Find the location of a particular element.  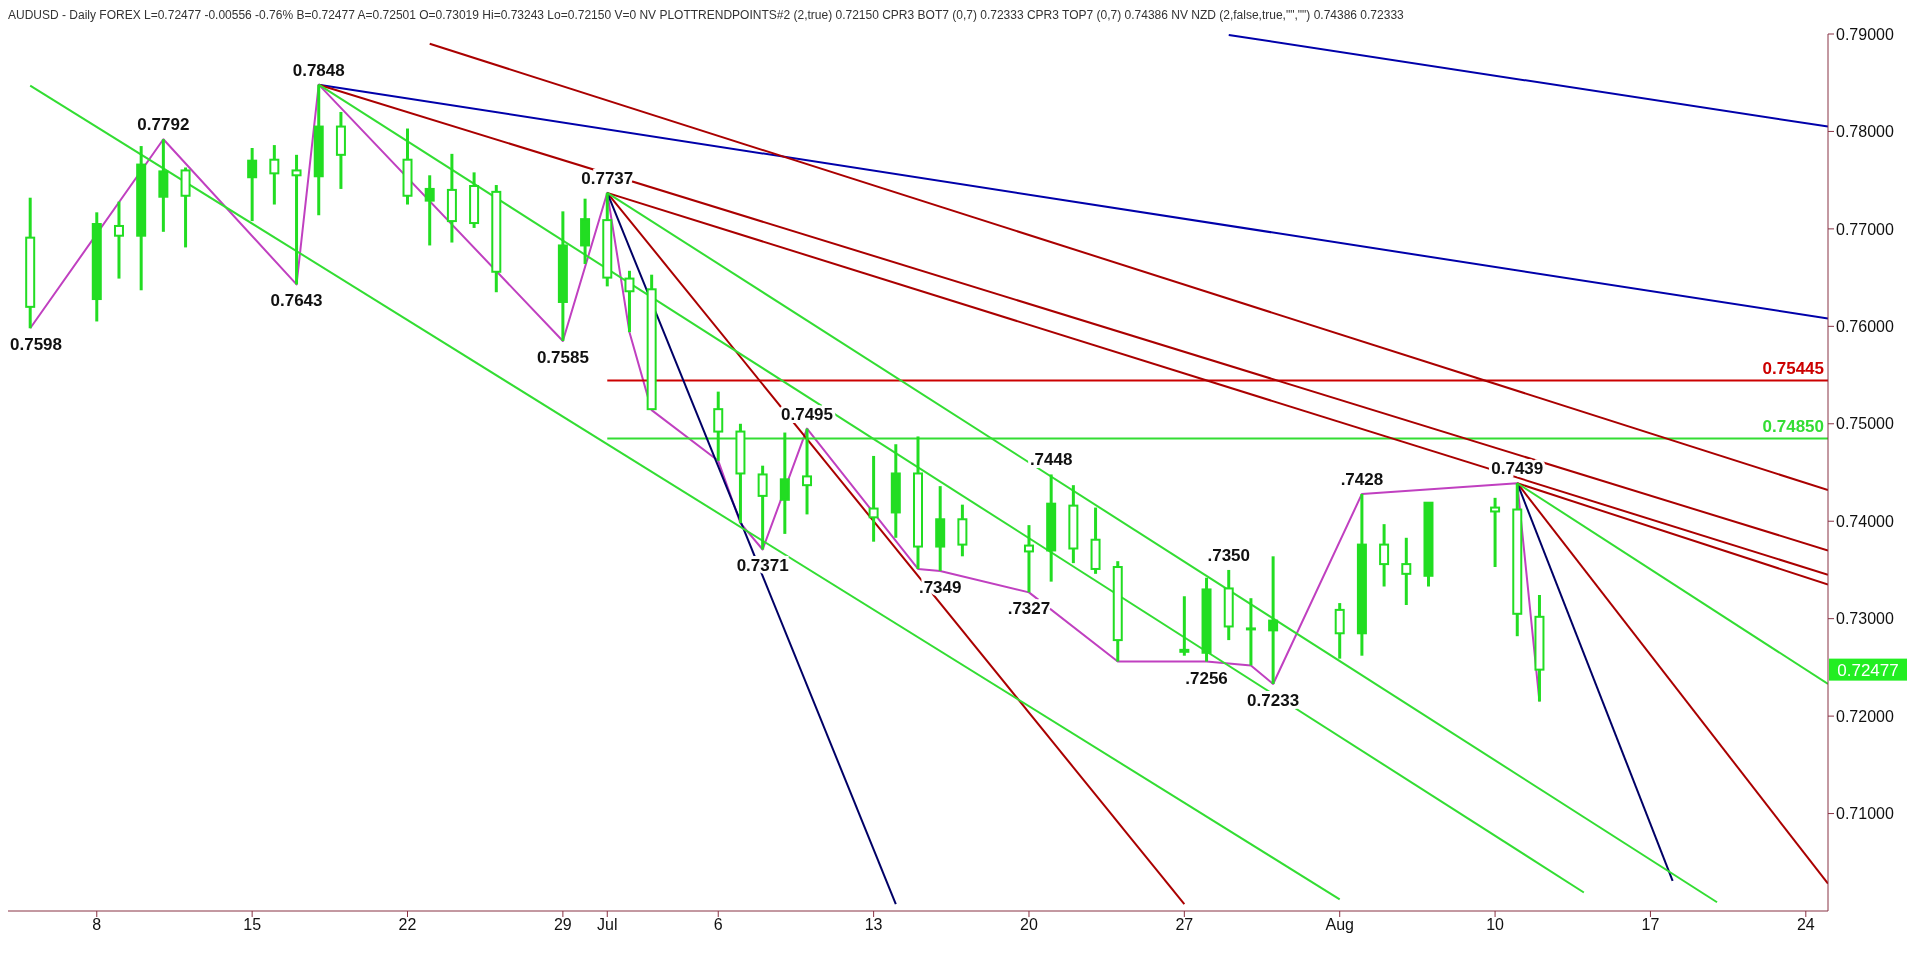

y-tick-label: 0.75000 is located at coordinates (1865, 424).